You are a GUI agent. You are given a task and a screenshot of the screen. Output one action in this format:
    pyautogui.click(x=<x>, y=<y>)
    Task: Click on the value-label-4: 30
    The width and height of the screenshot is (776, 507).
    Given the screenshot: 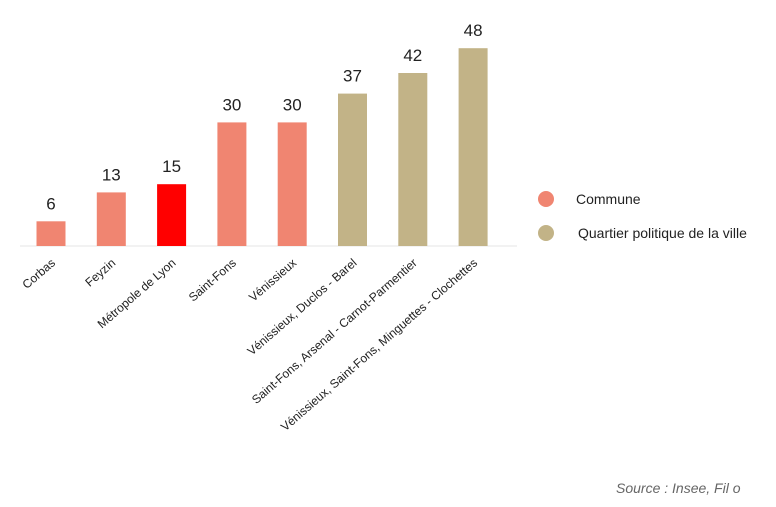 What is the action you would take?
    pyautogui.click(x=292, y=104)
    